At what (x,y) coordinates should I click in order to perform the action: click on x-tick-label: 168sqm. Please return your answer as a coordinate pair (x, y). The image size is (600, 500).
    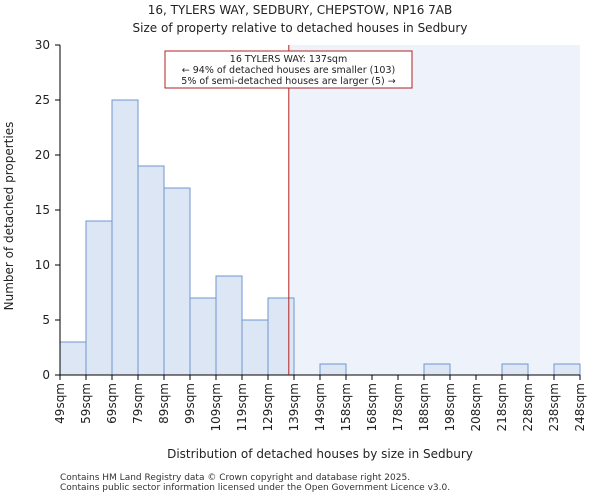
    Looking at the image, I should click on (372, 407).